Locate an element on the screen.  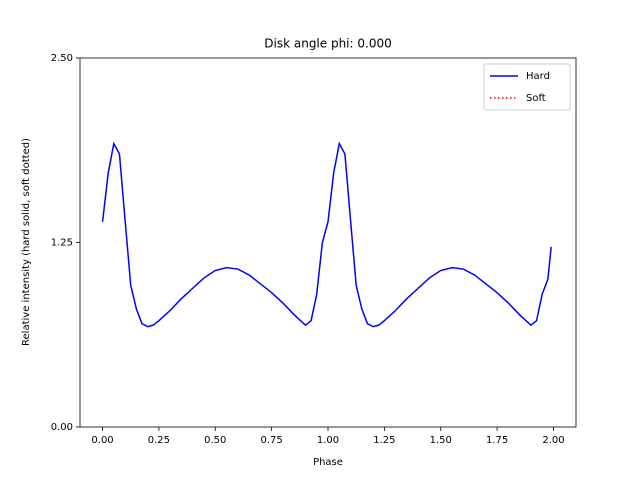
y-tick-label: 1.25 is located at coordinates (62, 243).